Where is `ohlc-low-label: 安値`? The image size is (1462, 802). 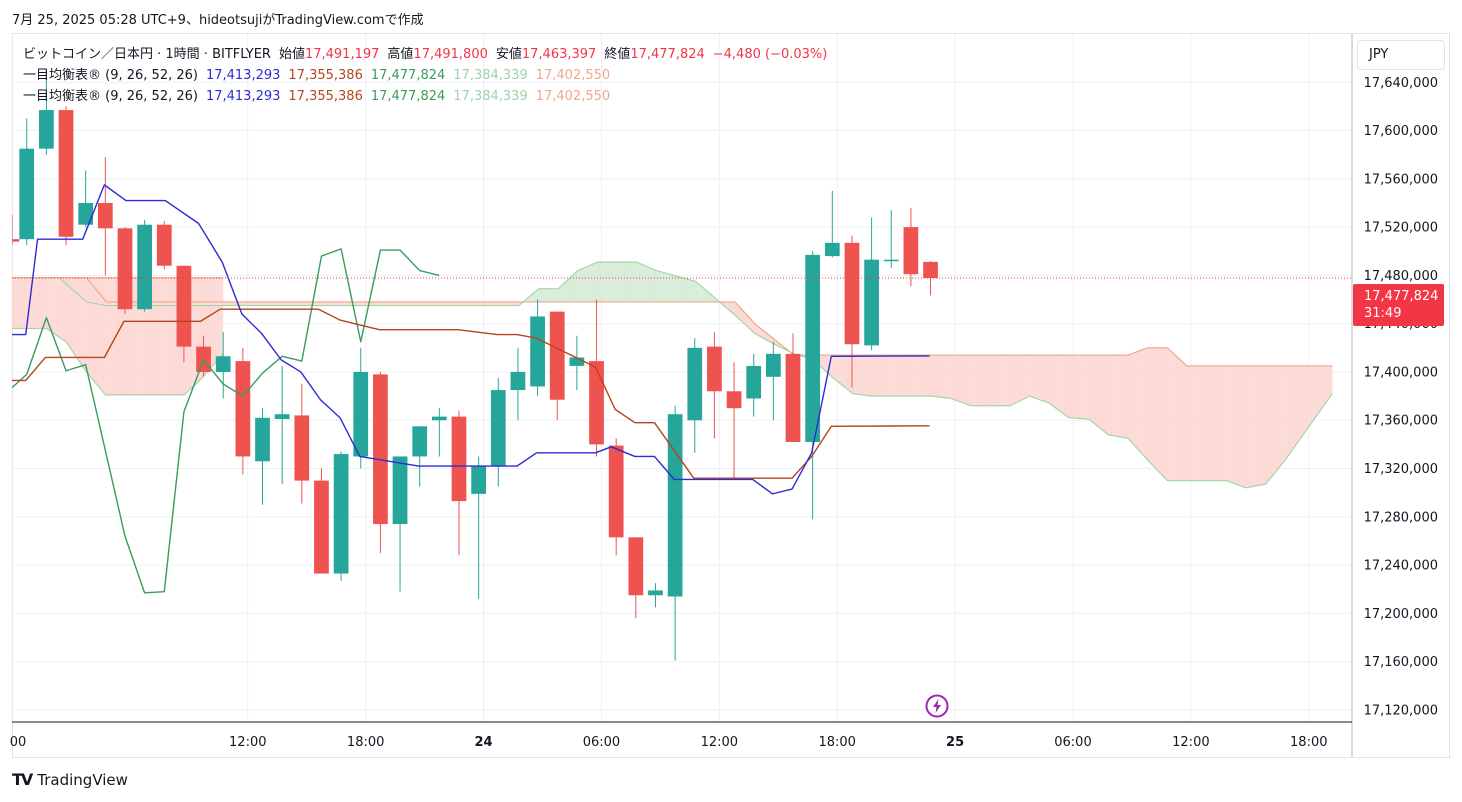
ohlc-low-label: 安値 is located at coordinates (508, 54).